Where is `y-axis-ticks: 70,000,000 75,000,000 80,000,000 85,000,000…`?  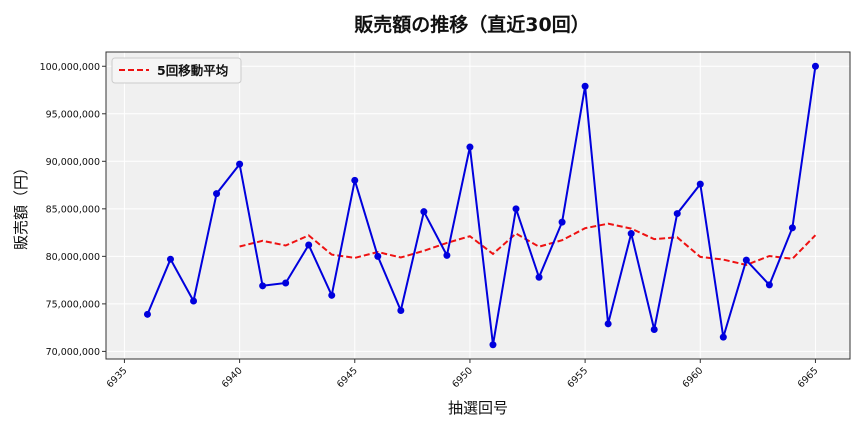
y-axis-ticks: 70,000,000 75,000,000 80,000,000 85,000,000… is located at coordinates (73, 210).